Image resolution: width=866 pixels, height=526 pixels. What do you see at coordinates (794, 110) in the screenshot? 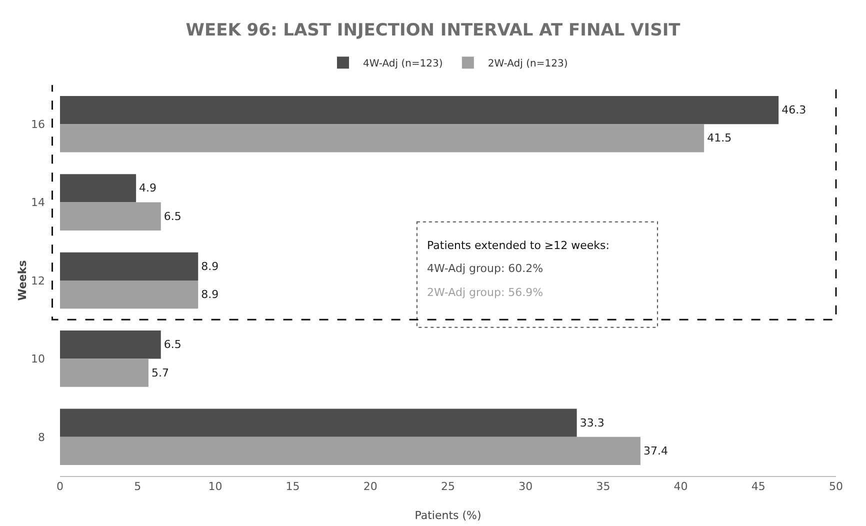
I see `data-label: 46.3` at bounding box center [794, 110].